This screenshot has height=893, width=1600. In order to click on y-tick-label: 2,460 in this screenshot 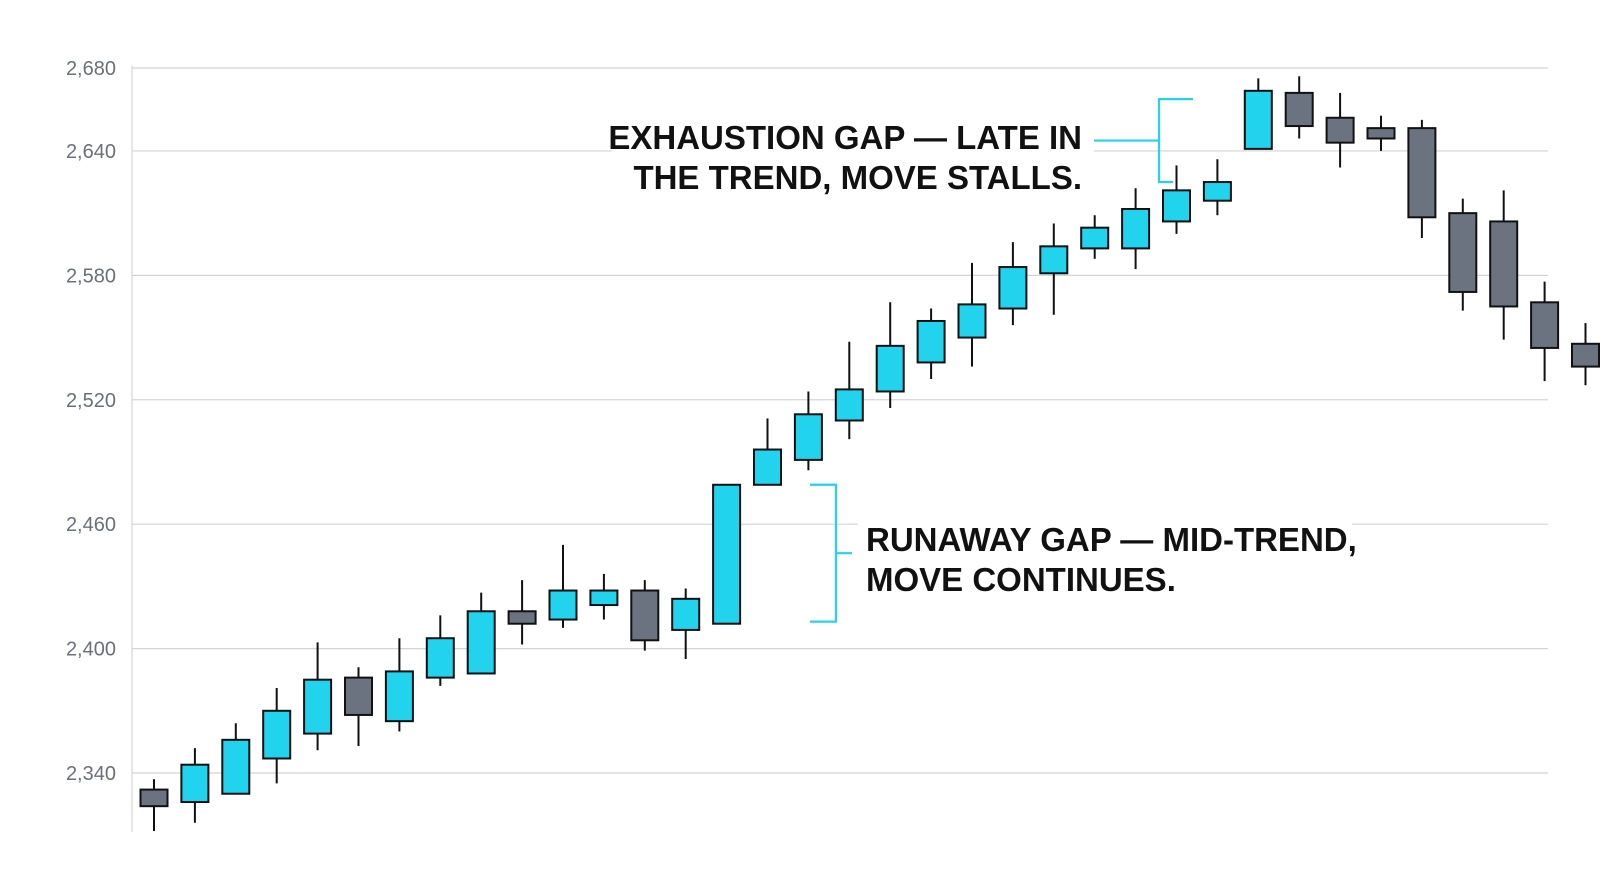, I will do `click(91, 525)`.